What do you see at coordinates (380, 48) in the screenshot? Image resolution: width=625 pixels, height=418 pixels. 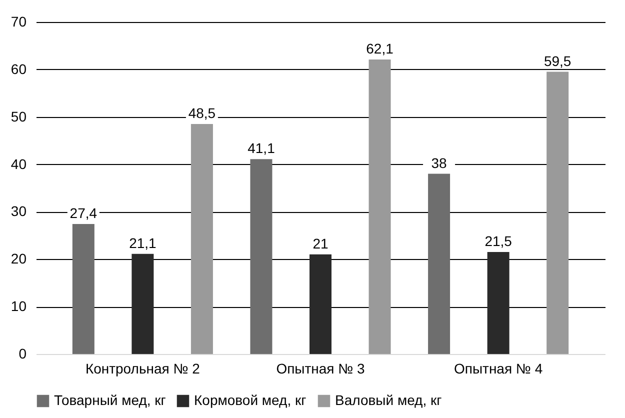 I see `data-label: 62,1` at bounding box center [380, 48].